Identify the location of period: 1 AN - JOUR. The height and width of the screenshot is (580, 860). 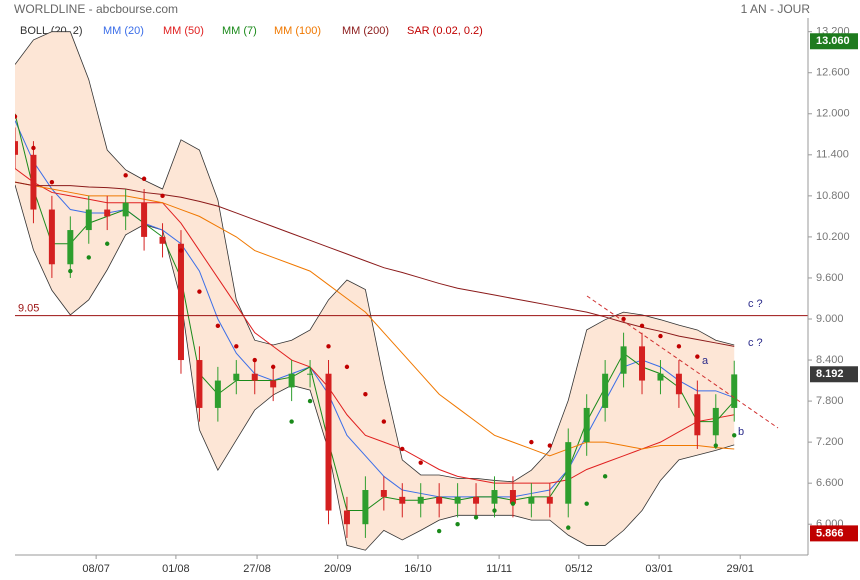
(776, 9).